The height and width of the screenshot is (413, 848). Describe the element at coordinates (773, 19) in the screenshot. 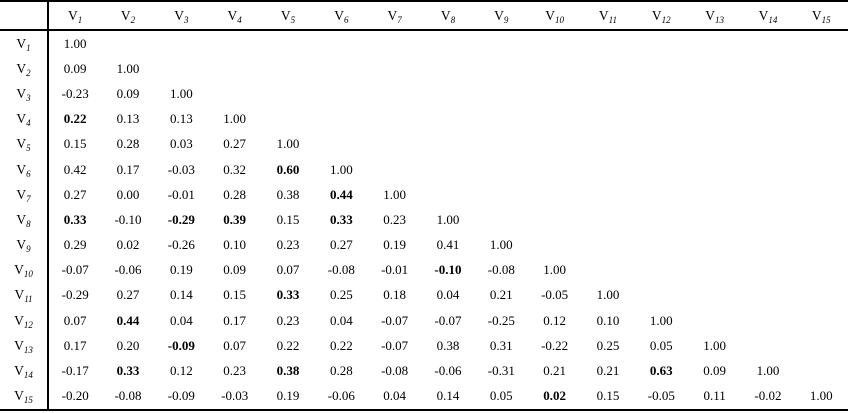

I see `variable-subscript: 14` at that location.